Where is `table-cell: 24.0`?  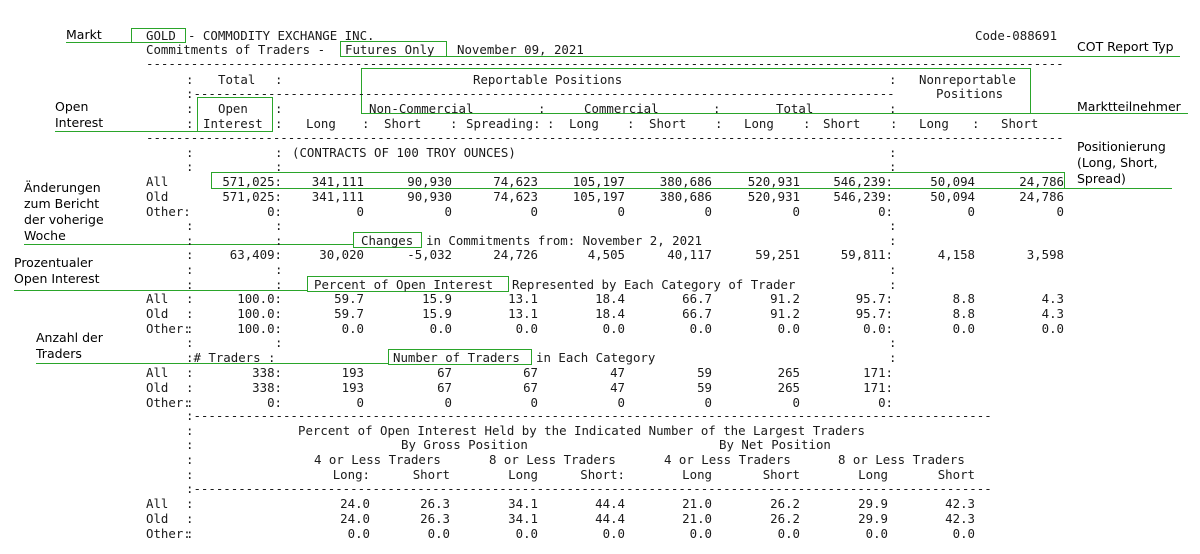 table-cell: 24.0 is located at coordinates (355, 503).